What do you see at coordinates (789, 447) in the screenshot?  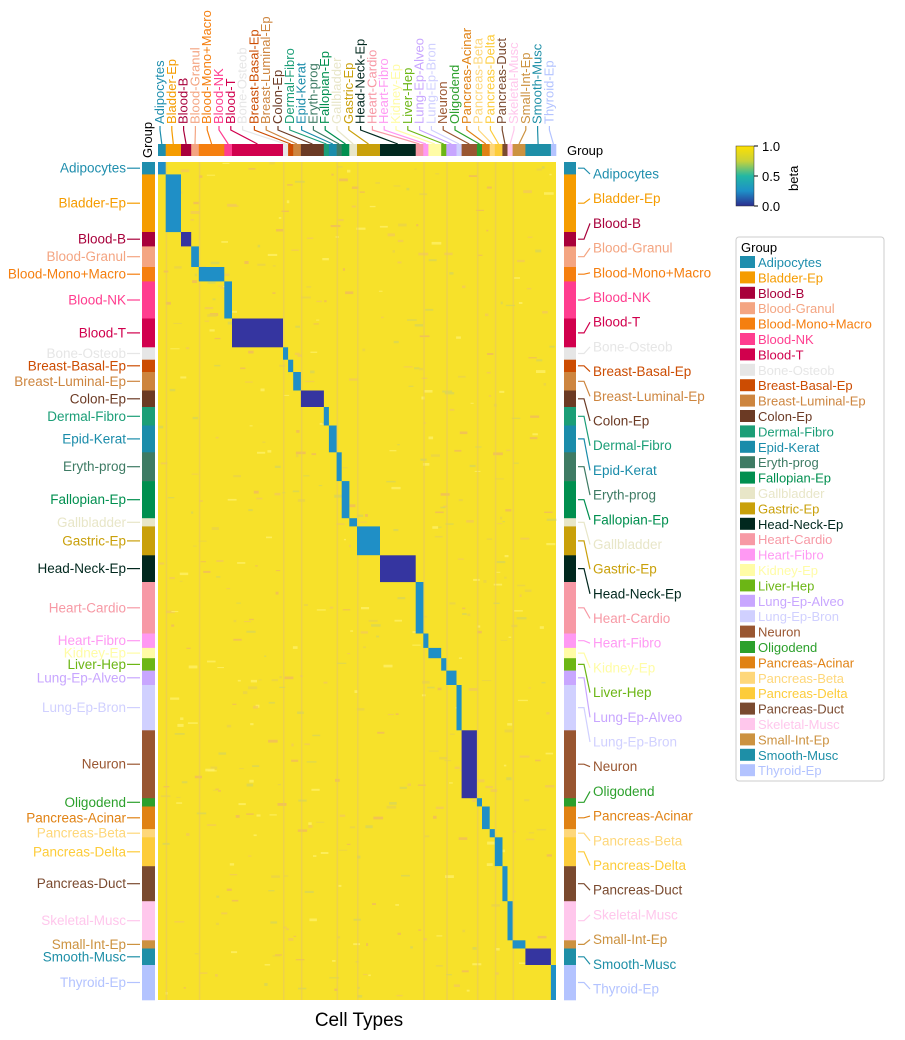 I see `legend-label-epid-kerat: Epid-Kerat` at bounding box center [789, 447].